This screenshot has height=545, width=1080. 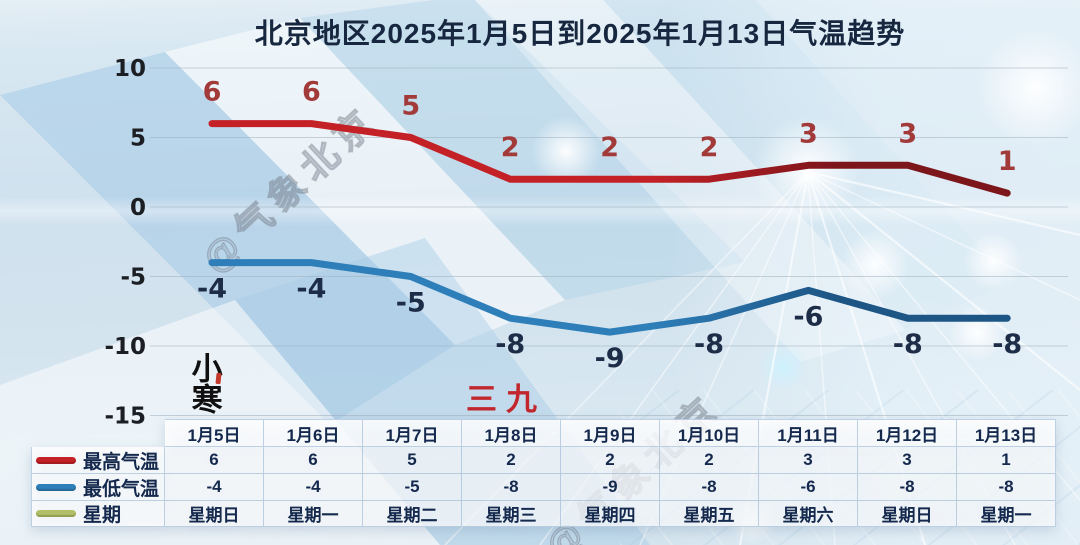 I want to click on y-axis-tick-label: -5, so click(x=133, y=278).